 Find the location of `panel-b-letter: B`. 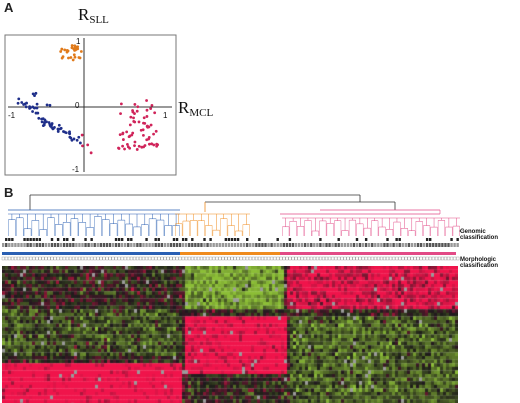

panel-b-letter: B is located at coordinates (9, 192).